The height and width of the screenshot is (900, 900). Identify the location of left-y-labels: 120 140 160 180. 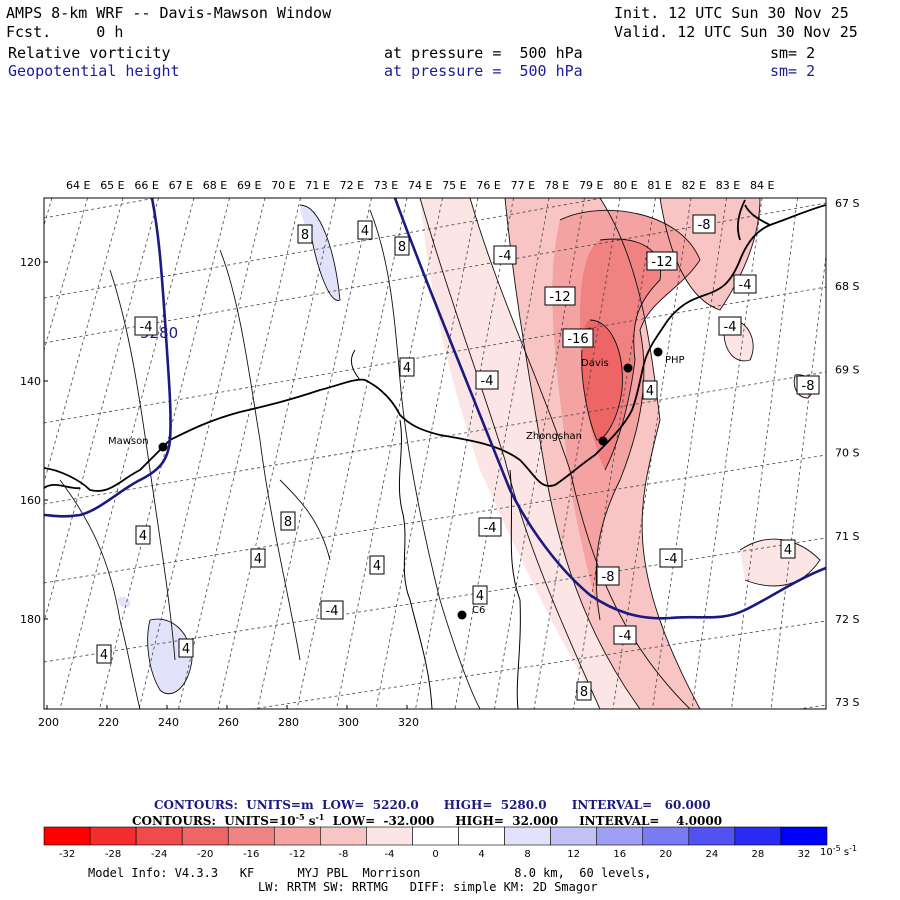
(34, 441).